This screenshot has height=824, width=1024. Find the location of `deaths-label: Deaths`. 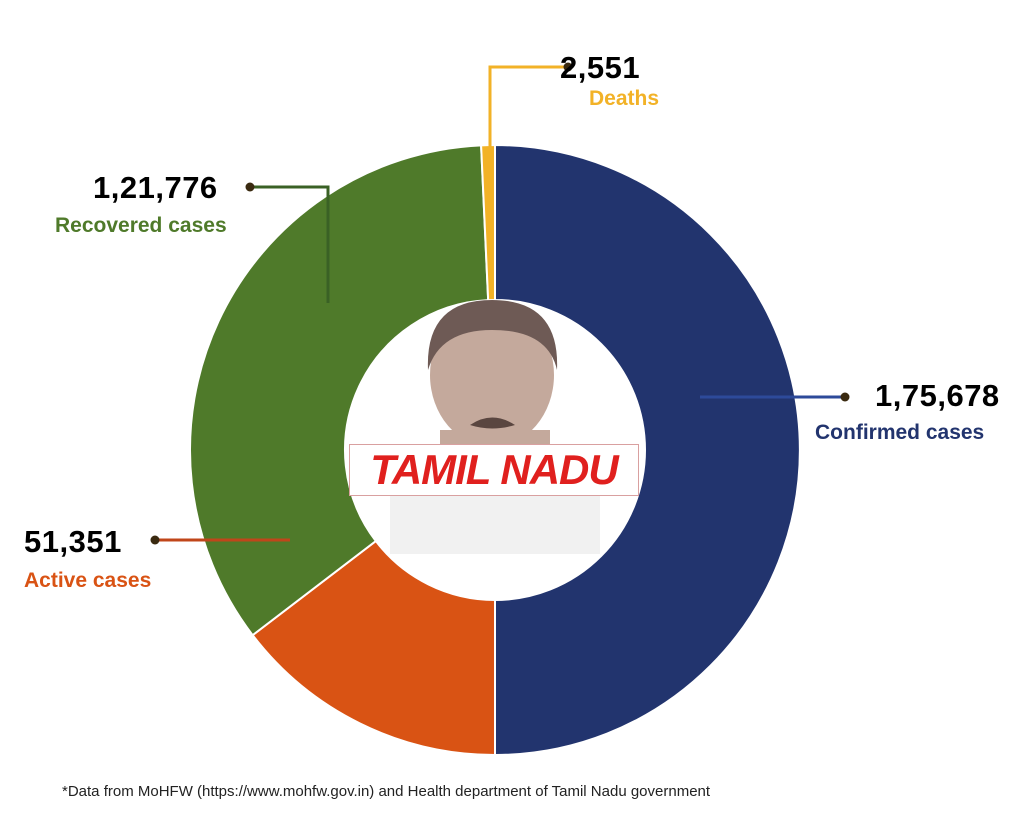

deaths-label: Deaths is located at coordinates (624, 98).